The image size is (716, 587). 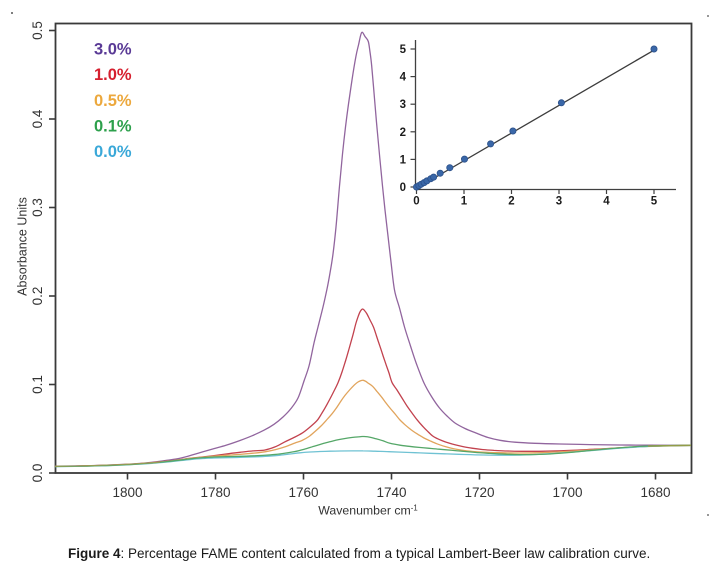 What do you see at coordinates (567, 492) in the screenshot?
I see `svg-text: 1700` at bounding box center [567, 492].